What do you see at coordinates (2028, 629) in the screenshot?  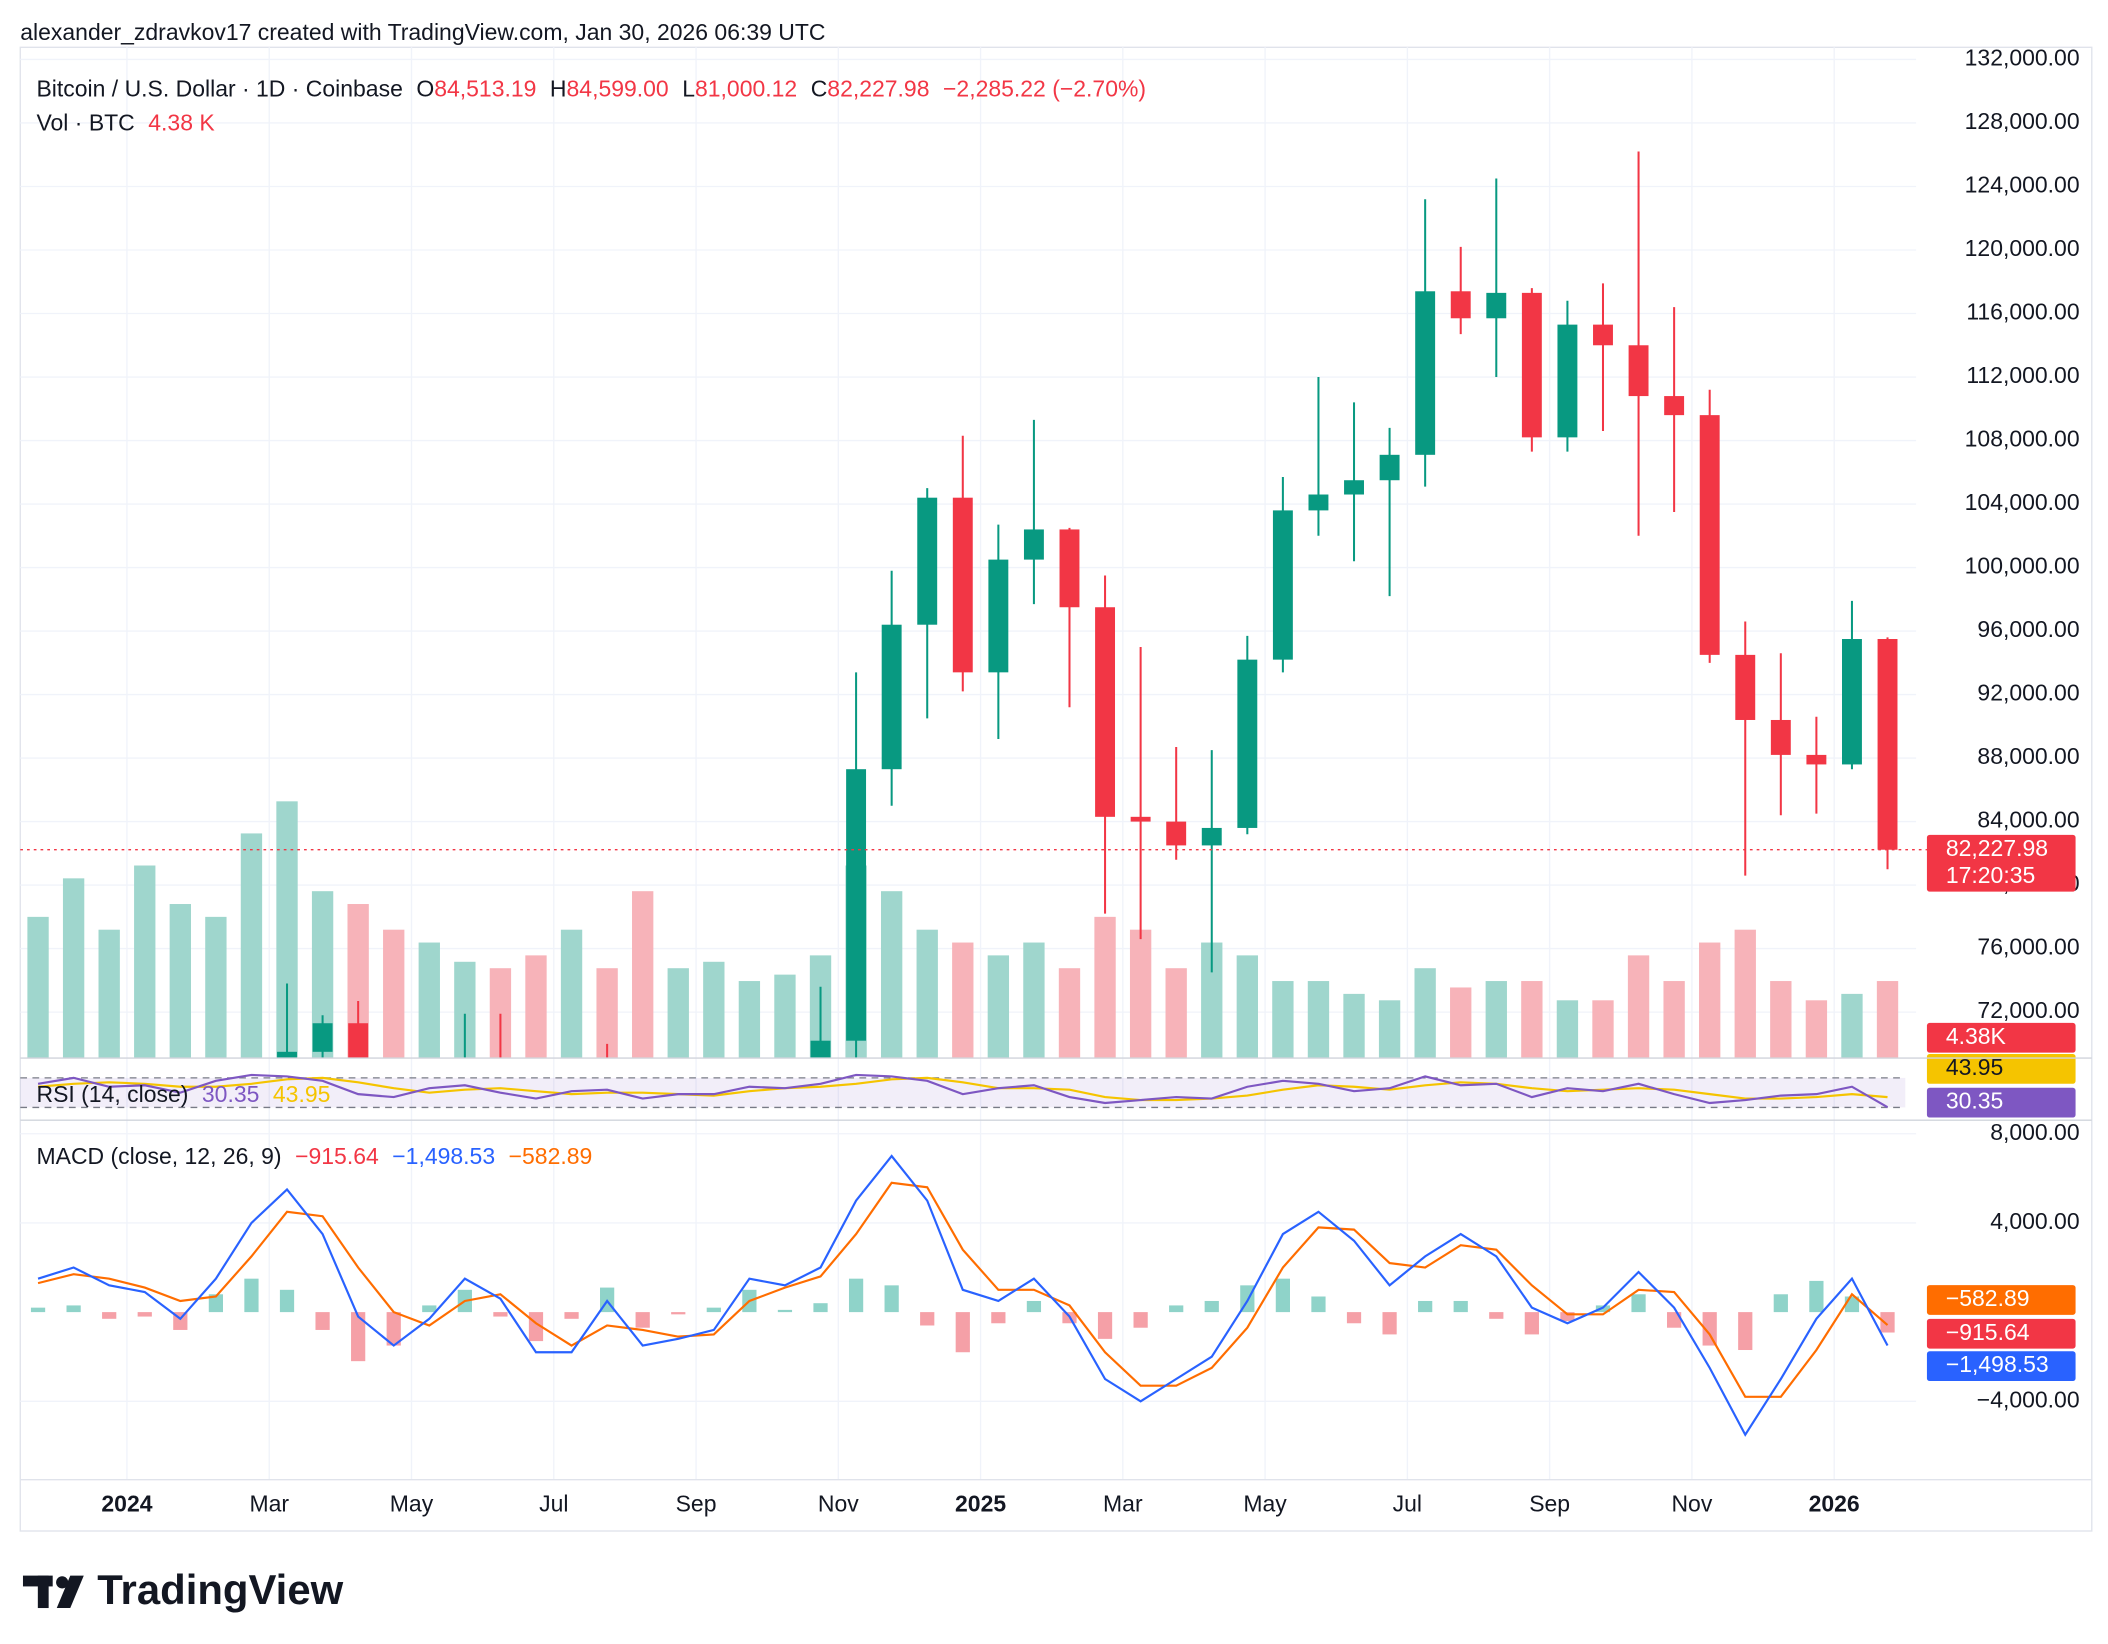 I see `y-tick-label: 96,000.00` at bounding box center [2028, 629].